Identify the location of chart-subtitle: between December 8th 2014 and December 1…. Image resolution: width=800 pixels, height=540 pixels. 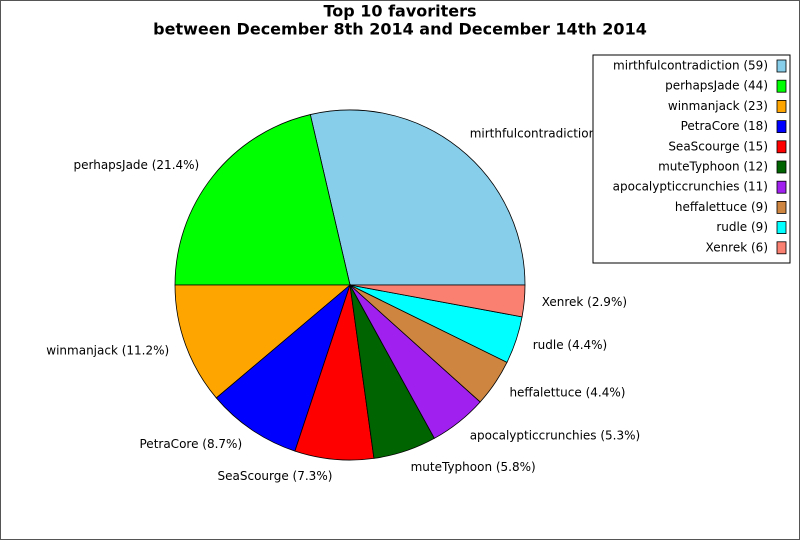
(400, 29).